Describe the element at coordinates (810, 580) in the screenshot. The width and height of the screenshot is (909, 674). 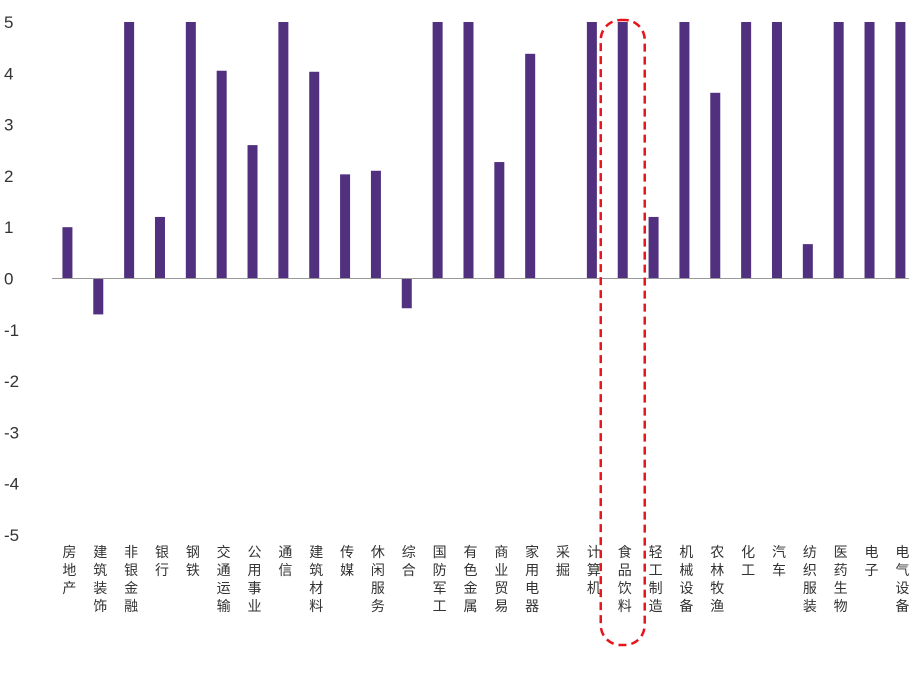
I see `x-tick-label: 纺织服装` at that location.